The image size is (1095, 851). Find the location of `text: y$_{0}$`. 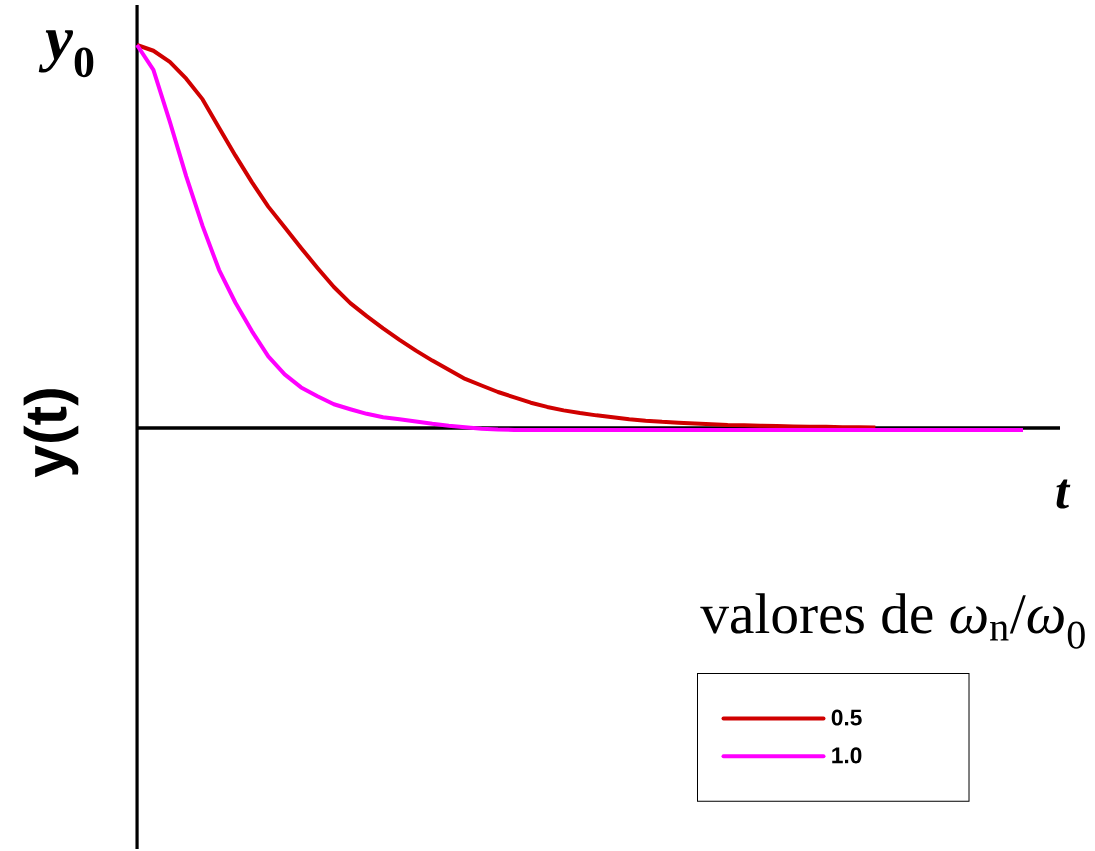

text: y$_{0}$ is located at coordinates (66, 54).